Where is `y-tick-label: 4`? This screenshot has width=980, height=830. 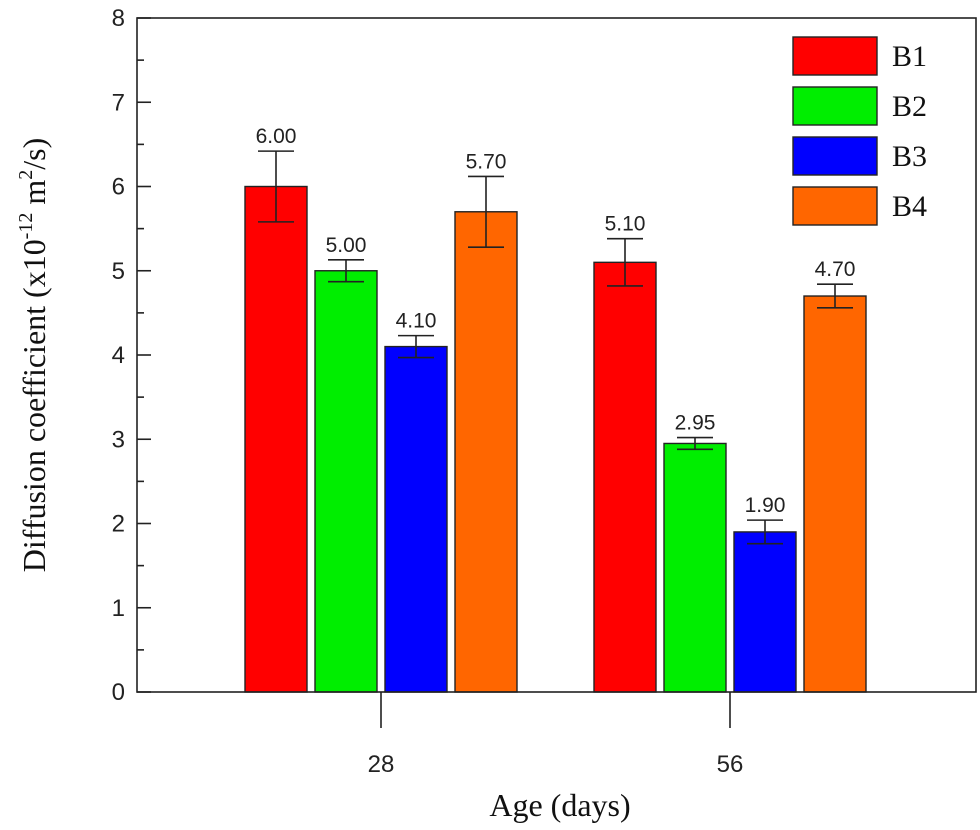 y-tick-label: 4 is located at coordinates (118, 355).